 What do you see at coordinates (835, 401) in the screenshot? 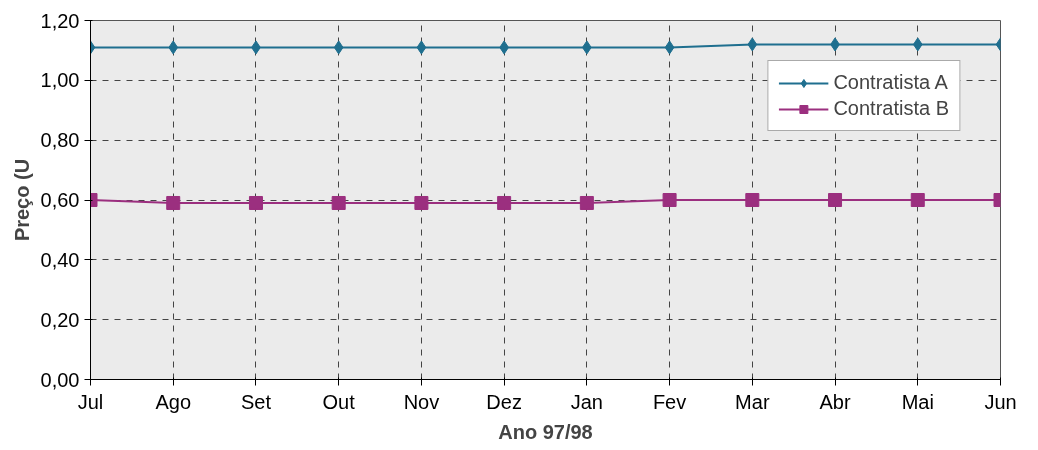
I see `x-tick-label: Abr` at bounding box center [835, 401].